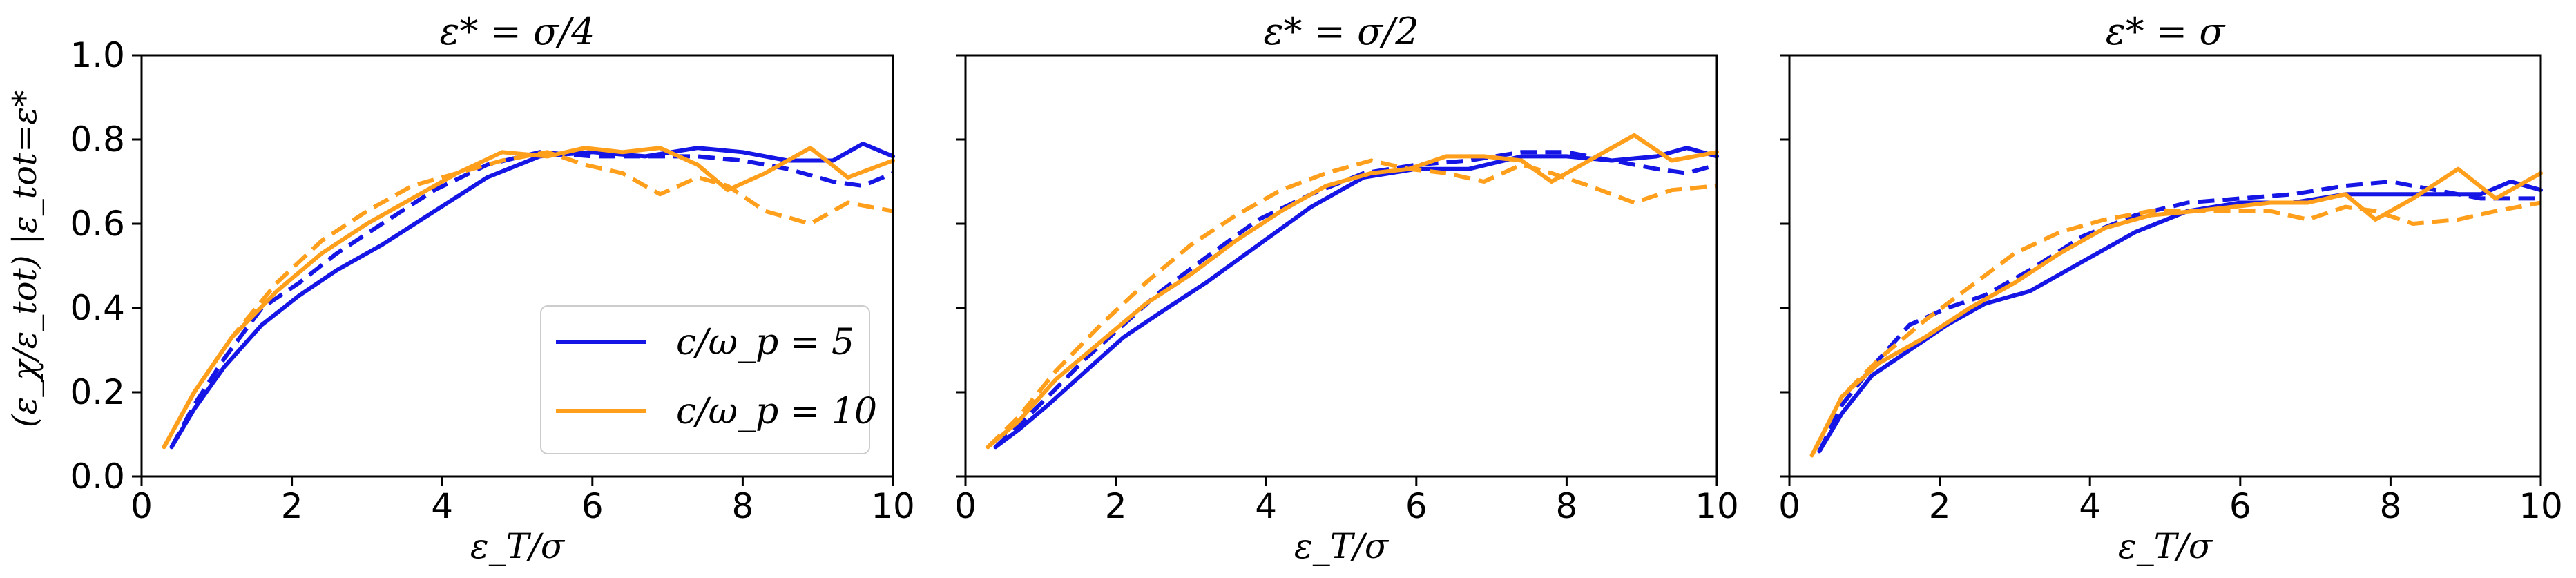 The image size is (2576, 578). Describe the element at coordinates (97, 140) in the screenshot. I see `y-tick-label: 0.8` at that location.